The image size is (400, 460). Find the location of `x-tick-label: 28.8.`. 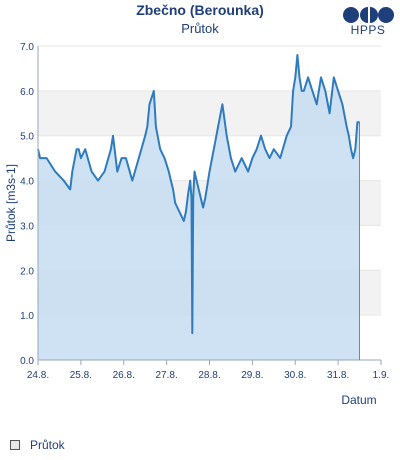

x-tick-label: 28.8. is located at coordinates (209, 375).